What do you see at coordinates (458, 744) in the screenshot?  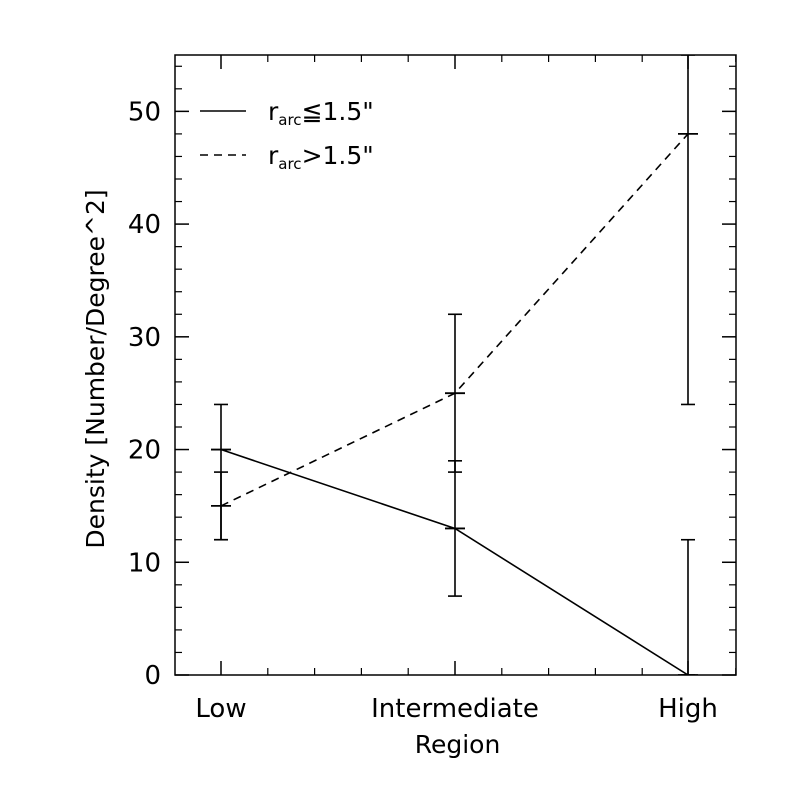 I see `x-axis-title: Region` at bounding box center [458, 744].